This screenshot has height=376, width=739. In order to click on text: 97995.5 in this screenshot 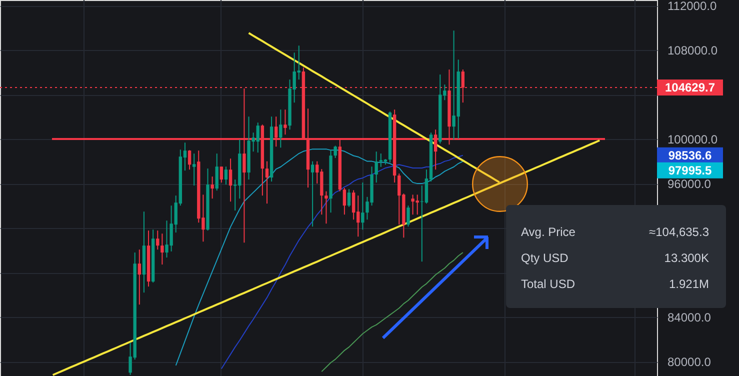, I will do `click(690, 170)`.